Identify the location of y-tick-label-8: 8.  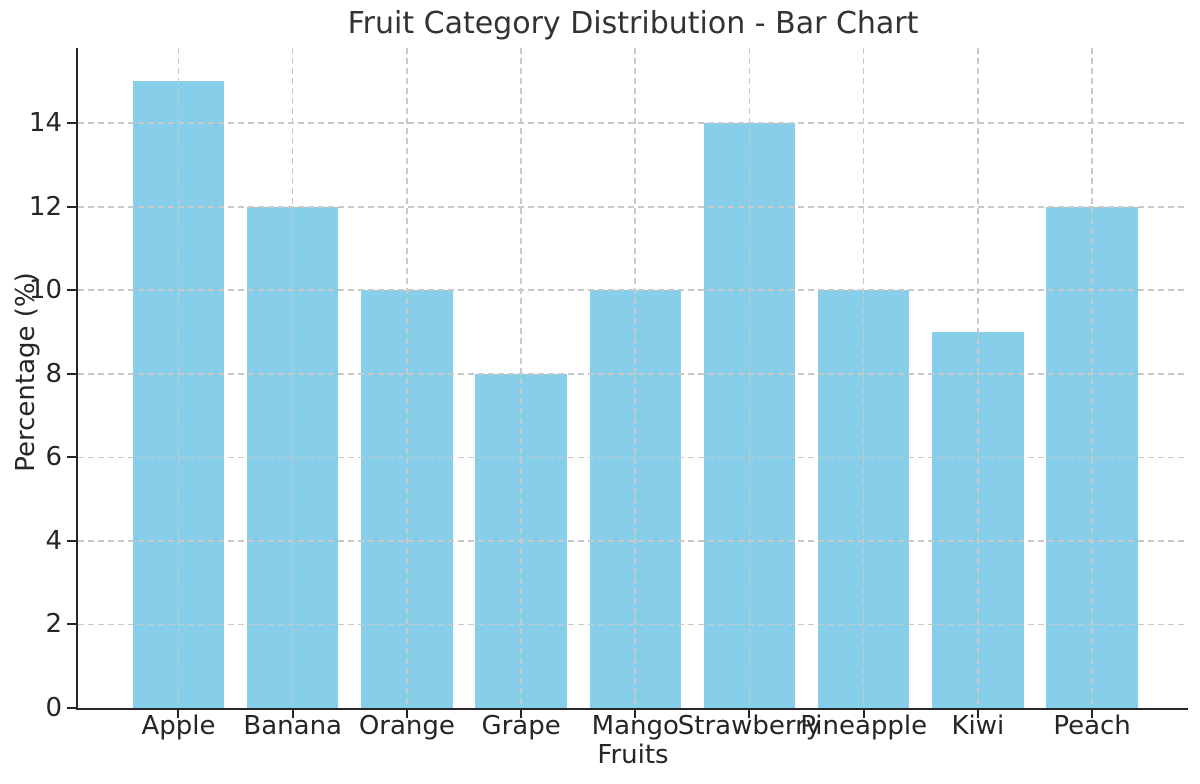
(53, 373).